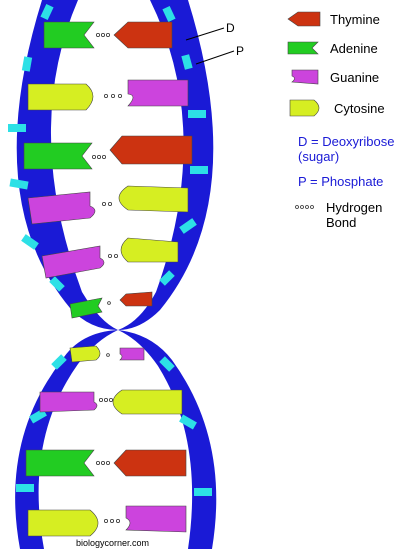 This screenshot has width=406, height=549. I want to click on hydrogen-bonds, so click(107, 278).